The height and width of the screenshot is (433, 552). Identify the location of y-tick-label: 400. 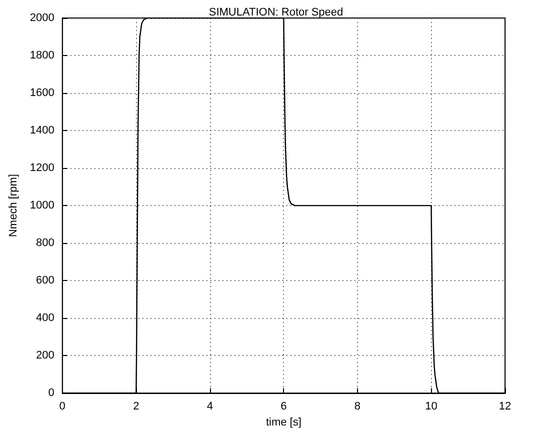
(45, 318).